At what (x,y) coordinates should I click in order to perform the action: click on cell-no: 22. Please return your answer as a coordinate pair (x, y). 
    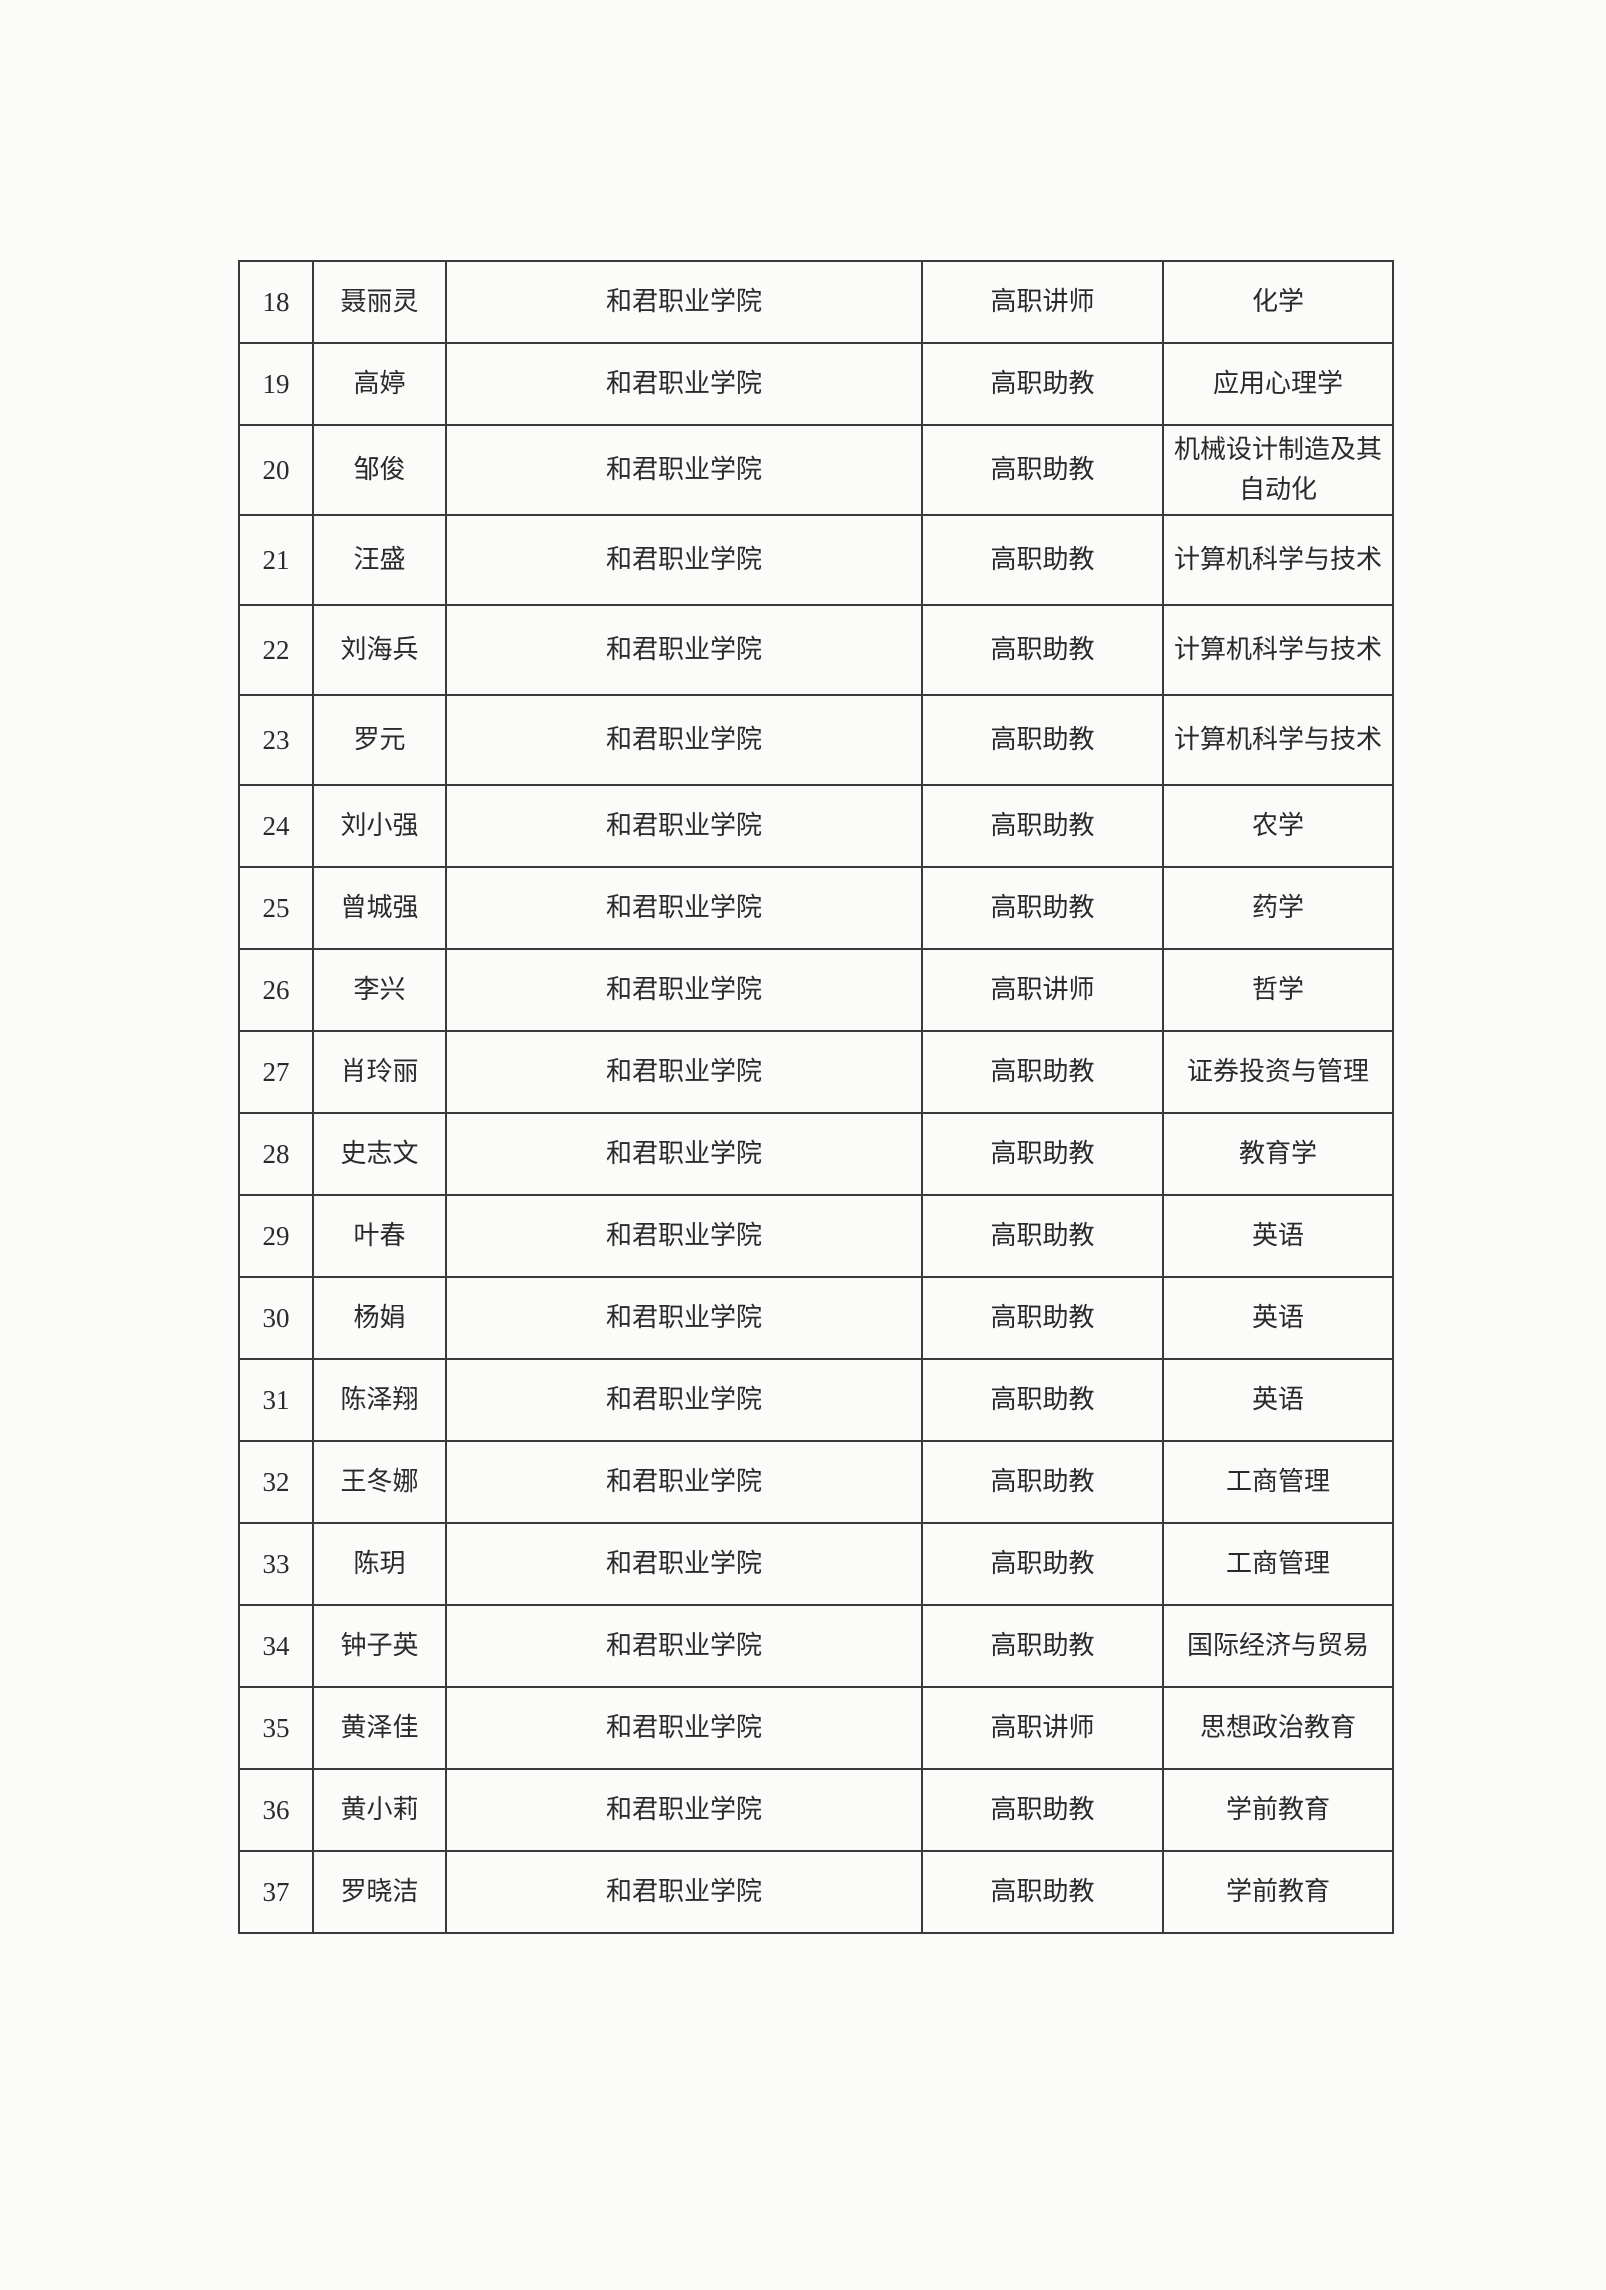
    Looking at the image, I should click on (276, 650).